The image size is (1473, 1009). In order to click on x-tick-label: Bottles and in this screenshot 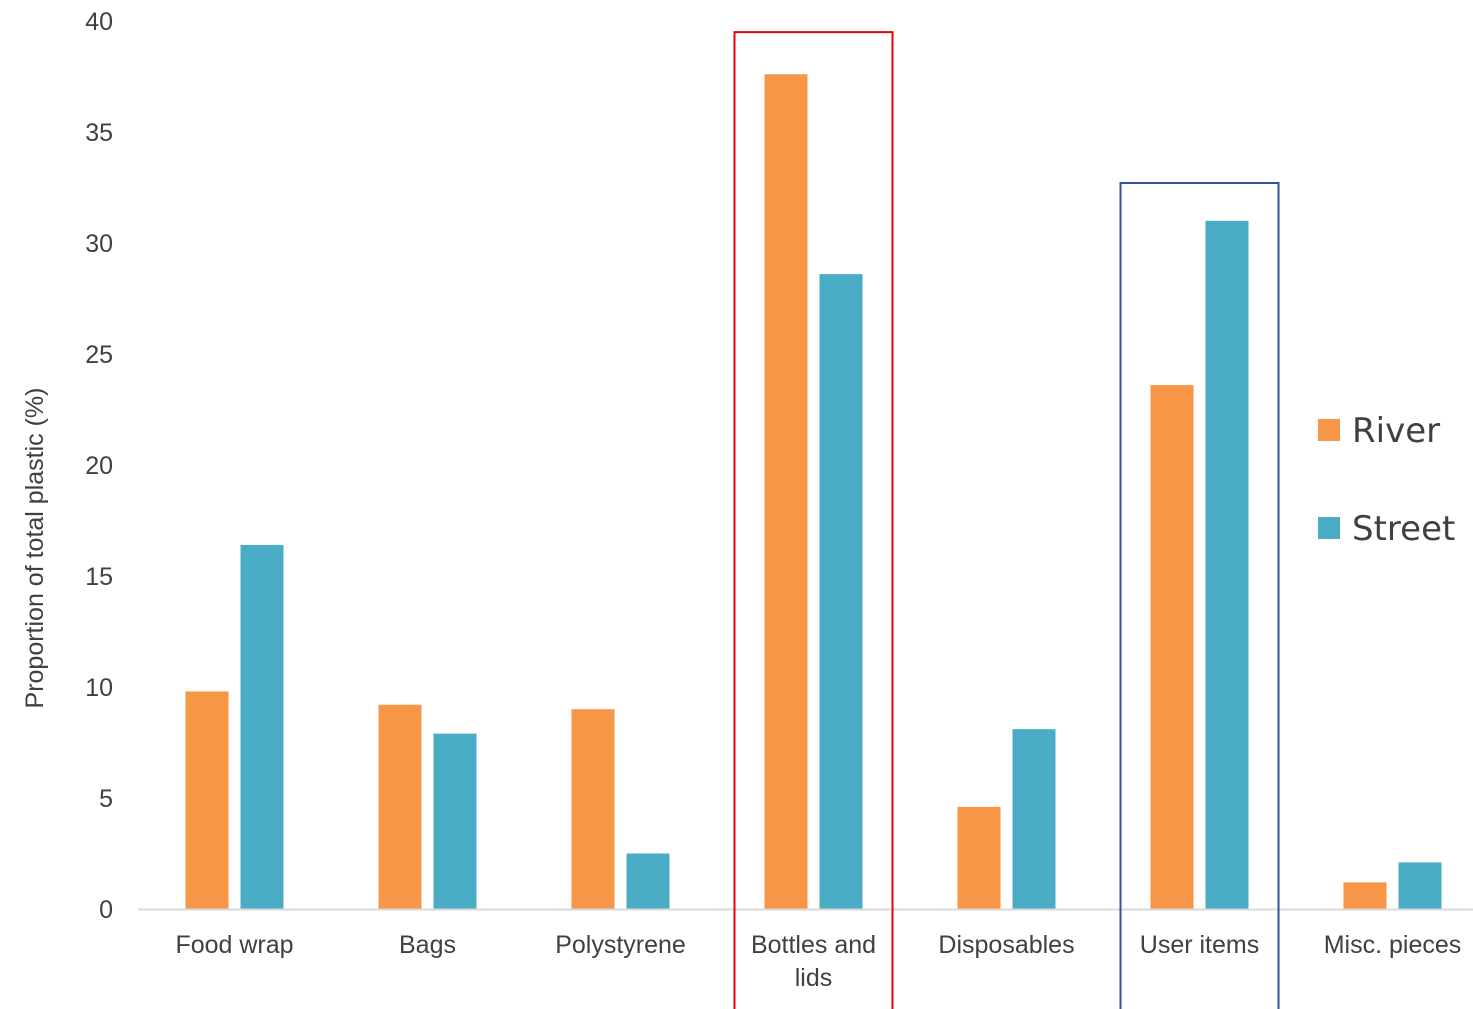, I will do `click(813, 945)`.